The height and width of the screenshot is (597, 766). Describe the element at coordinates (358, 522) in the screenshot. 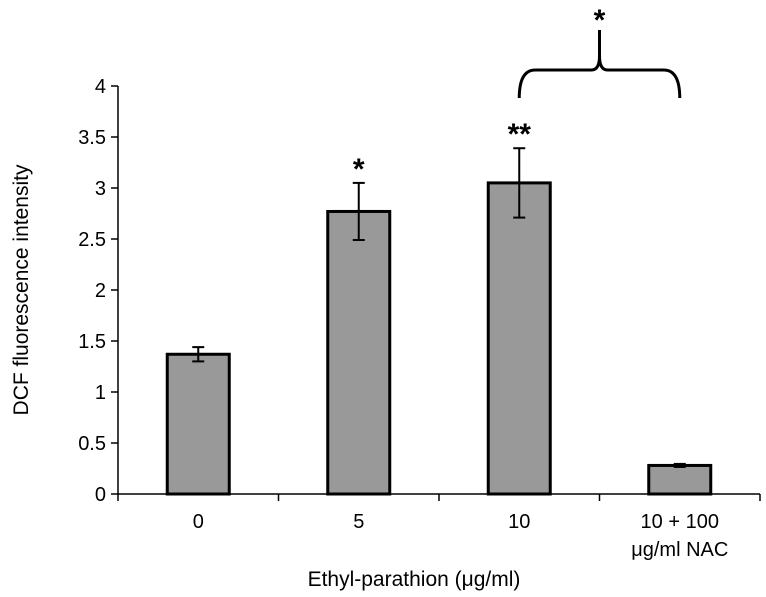

I see `x-tick-label: 5` at that location.